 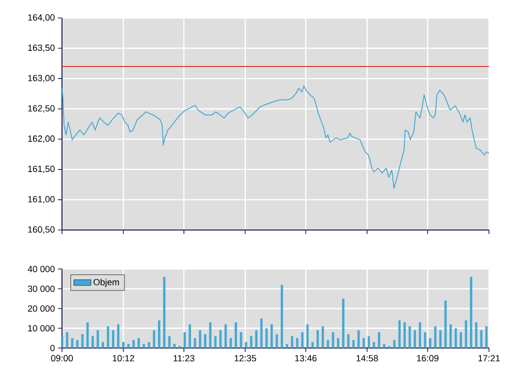 What do you see at coordinates (41, 109) in the screenshot?
I see `y-tick-label: 162,50` at bounding box center [41, 109].